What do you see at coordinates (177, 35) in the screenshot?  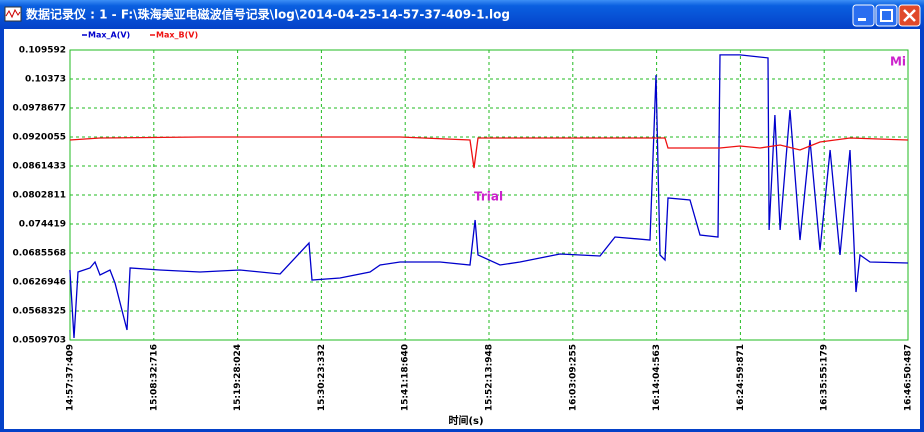 I see `legend-label: Max_B(V)` at bounding box center [177, 35].